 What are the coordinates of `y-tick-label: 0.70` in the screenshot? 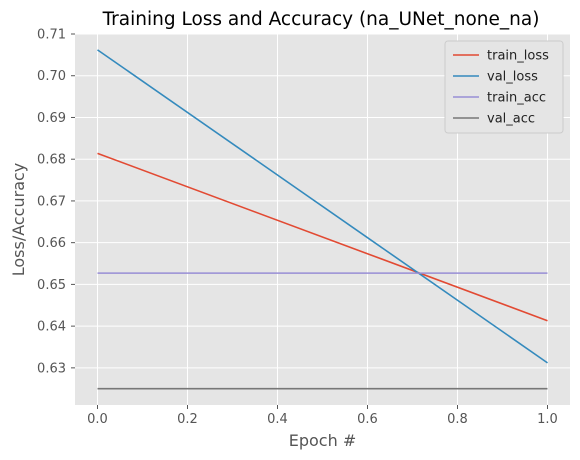 It's located at (51, 76).